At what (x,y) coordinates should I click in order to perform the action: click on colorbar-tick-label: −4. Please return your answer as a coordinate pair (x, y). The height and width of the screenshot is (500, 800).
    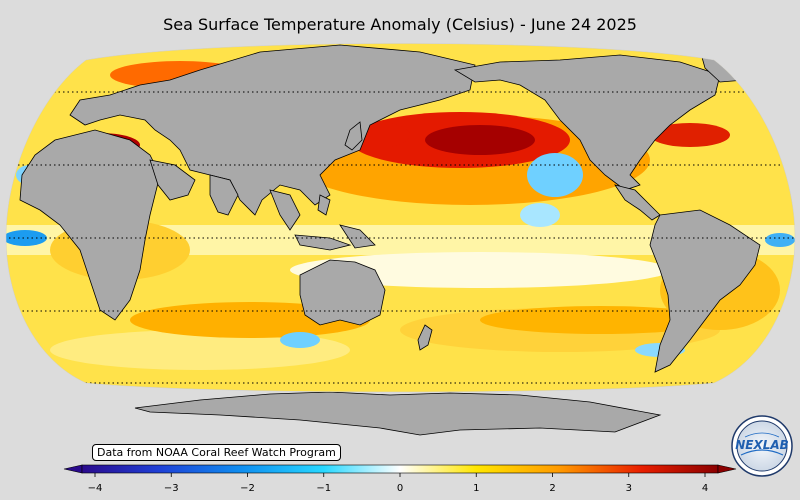
    Looking at the image, I should click on (95, 488).